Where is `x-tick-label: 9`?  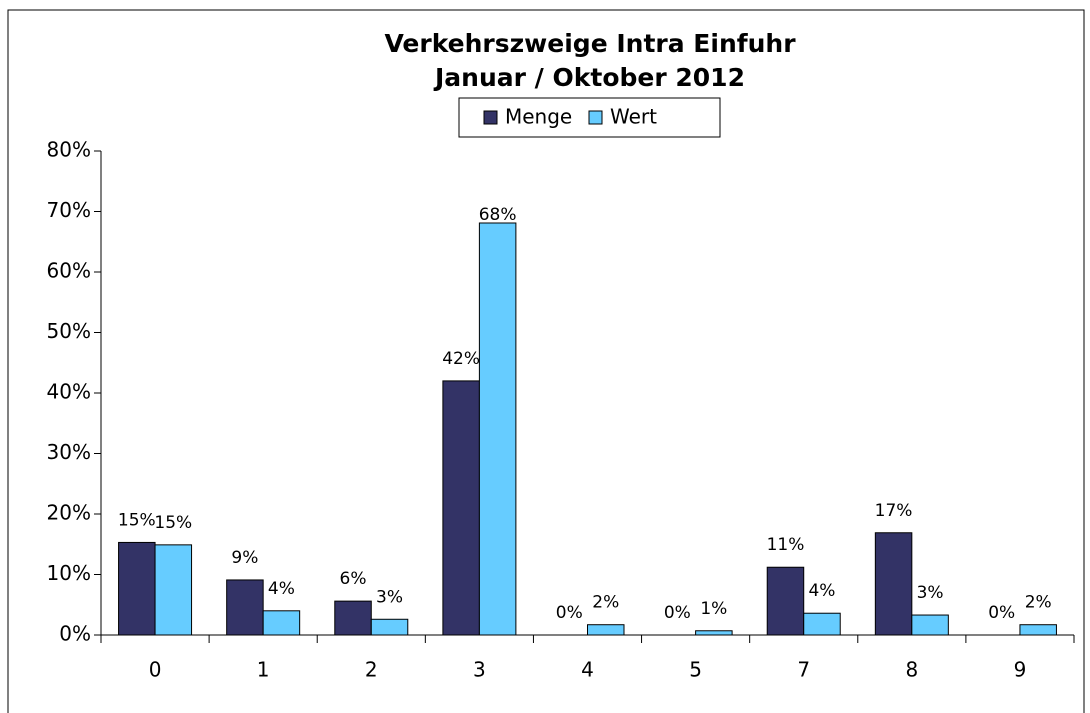 x-tick-label: 9 is located at coordinates (1020, 670).